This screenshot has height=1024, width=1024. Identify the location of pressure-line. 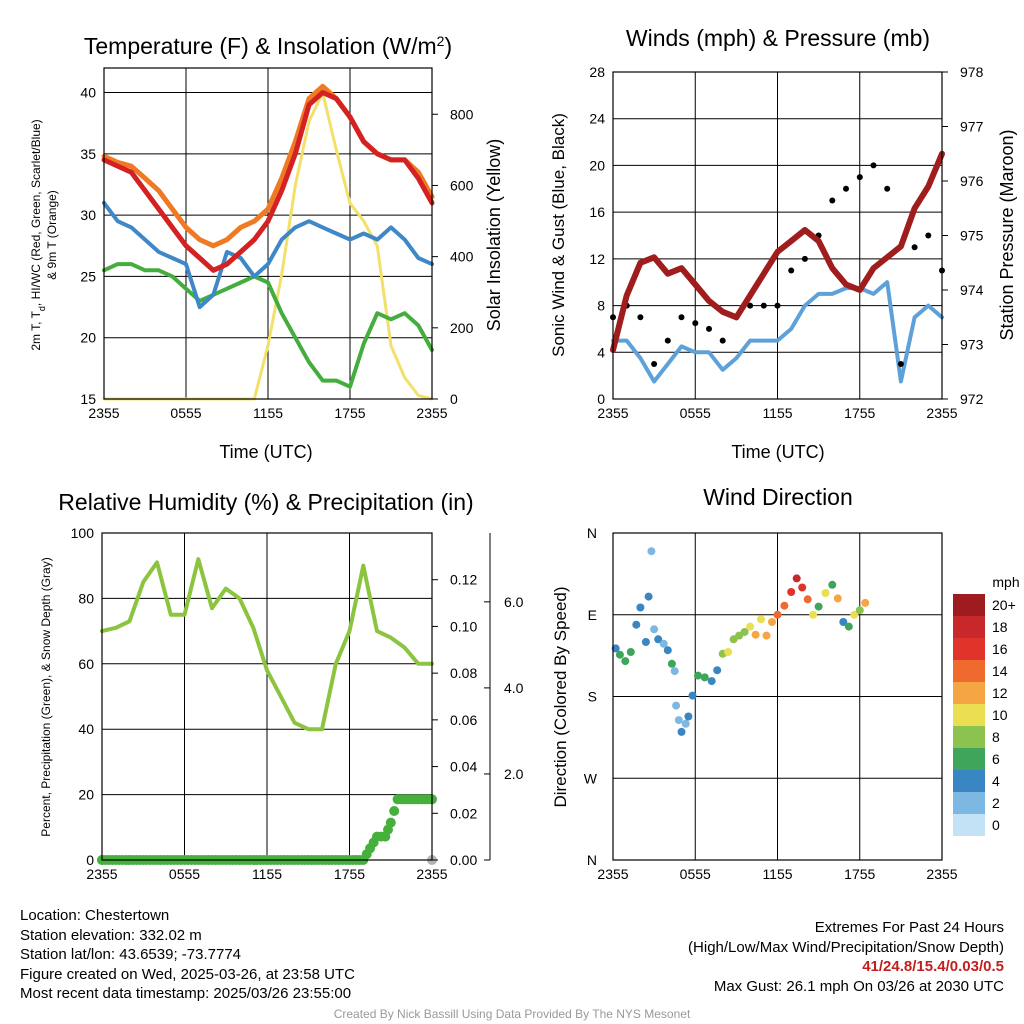
(777, 251).